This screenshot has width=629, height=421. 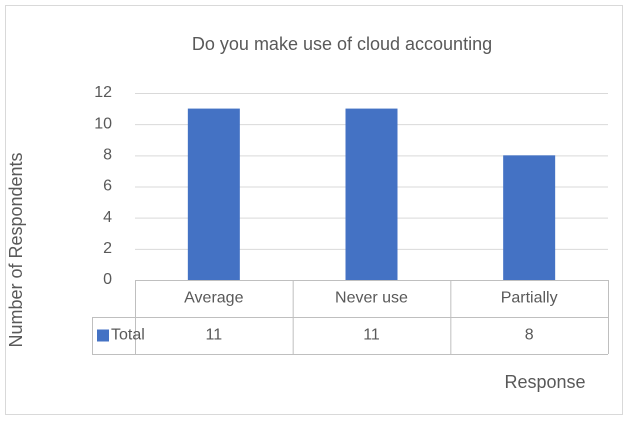 What do you see at coordinates (371, 298) in the screenshot?
I see `x-tick-label: Never use` at bounding box center [371, 298].